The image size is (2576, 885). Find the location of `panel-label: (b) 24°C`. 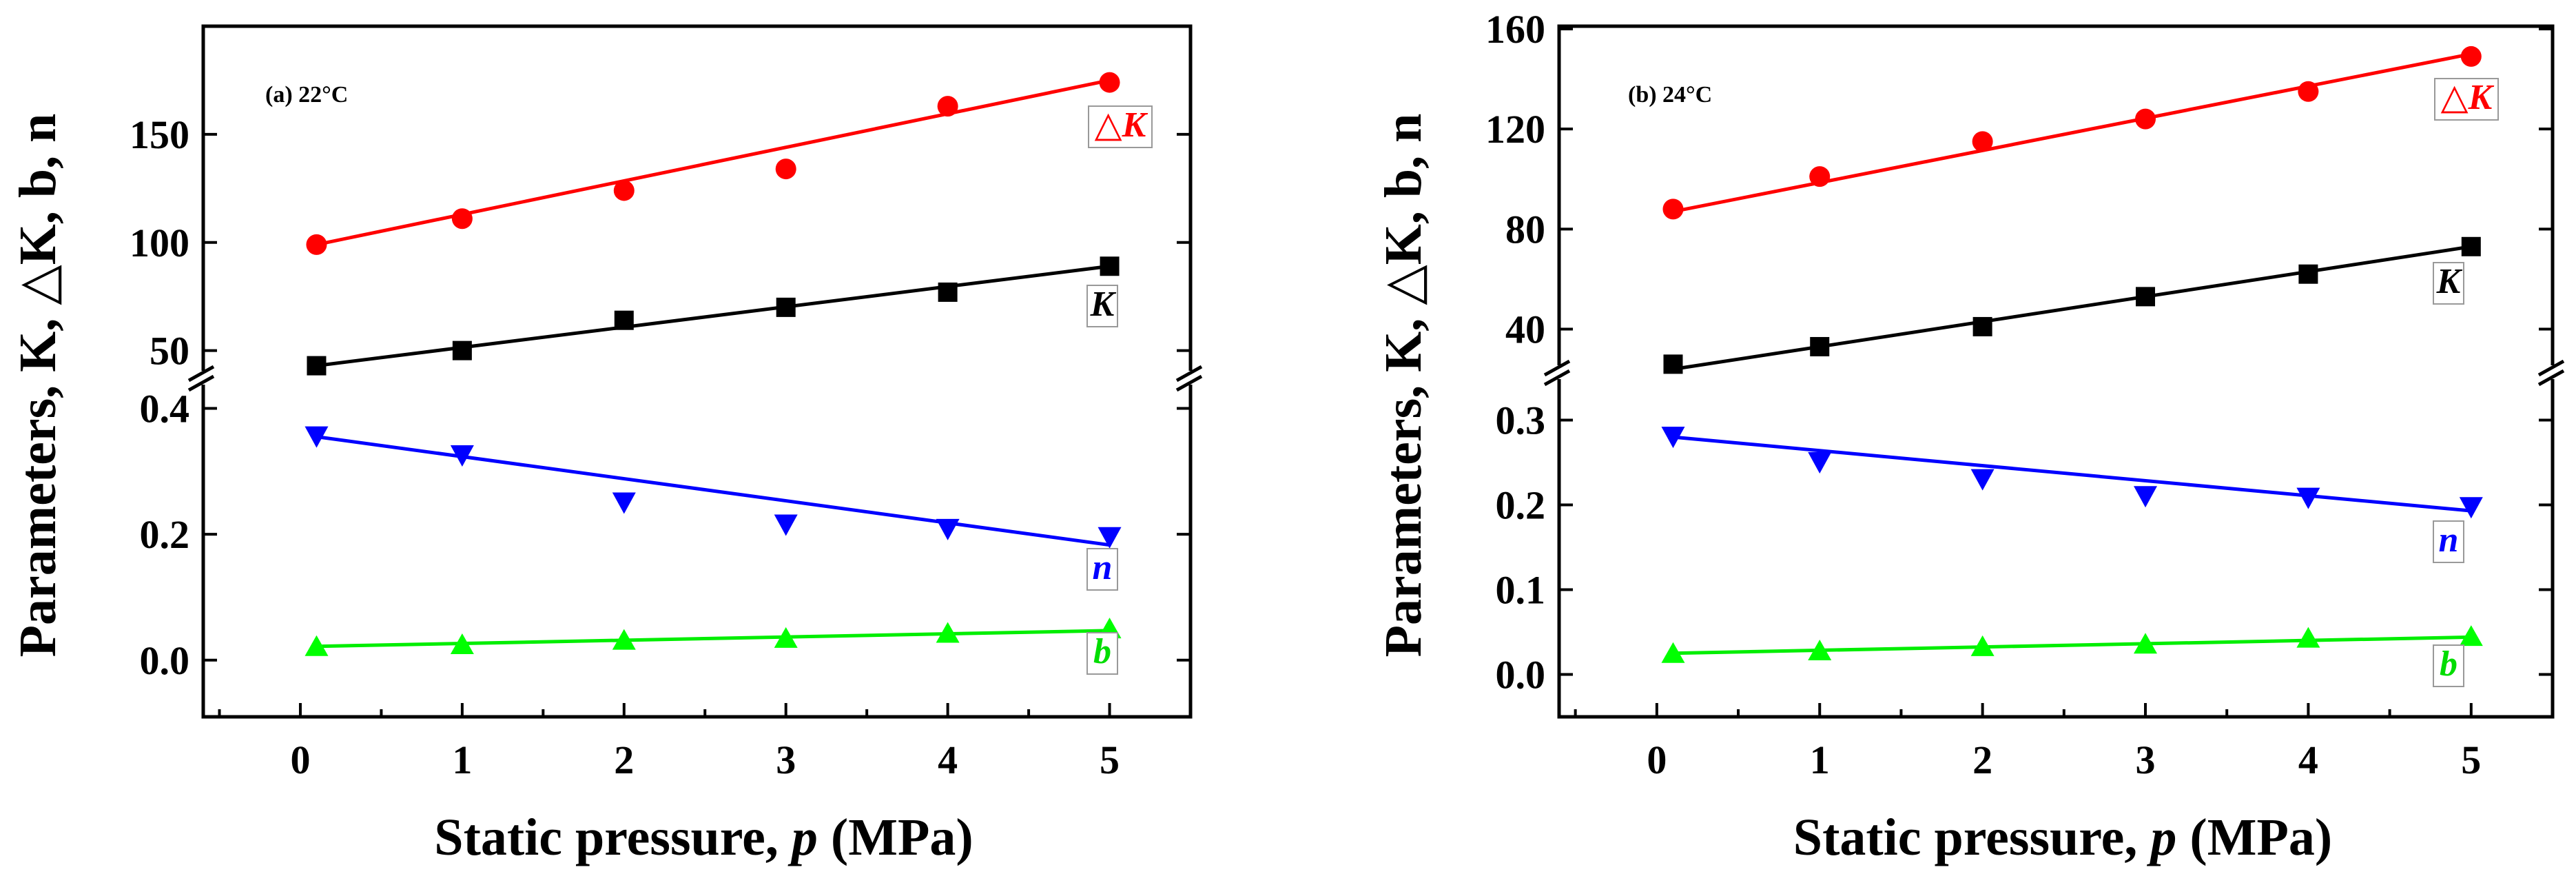

panel-label: (b) 24°C is located at coordinates (1670, 95).